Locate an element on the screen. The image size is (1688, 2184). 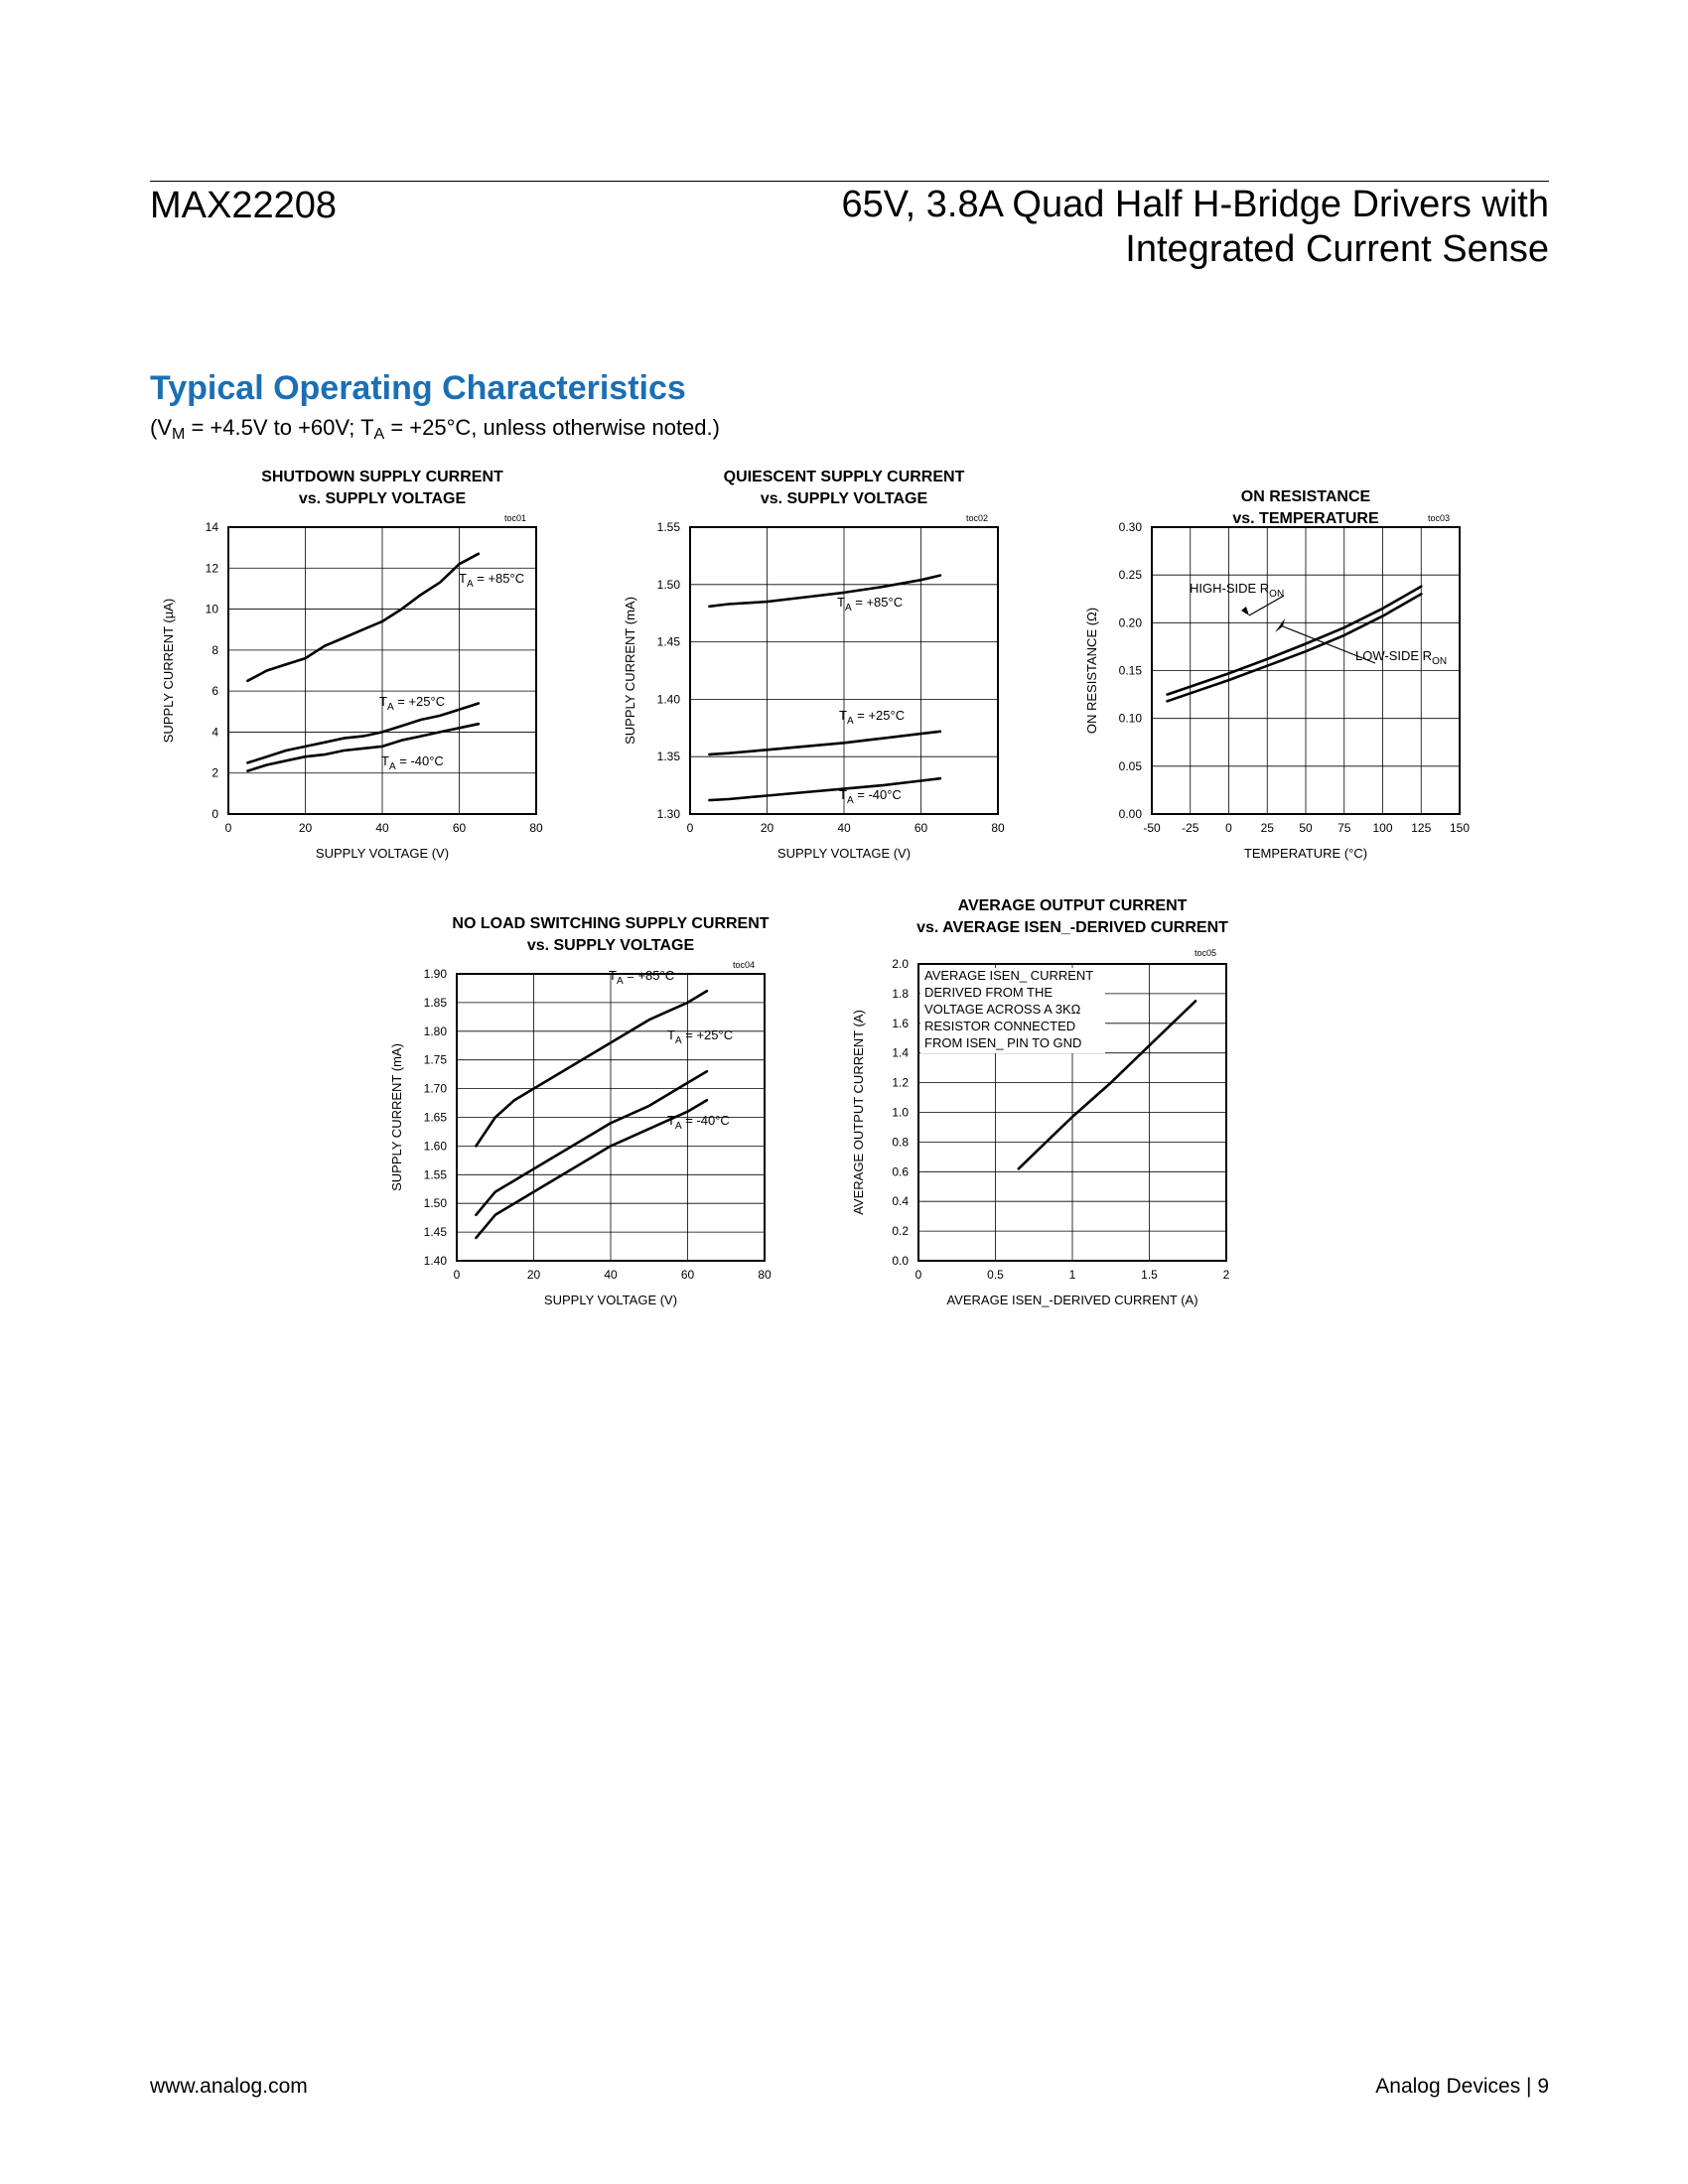
x-tick-label: 125 is located at coordinates (1421, 828).